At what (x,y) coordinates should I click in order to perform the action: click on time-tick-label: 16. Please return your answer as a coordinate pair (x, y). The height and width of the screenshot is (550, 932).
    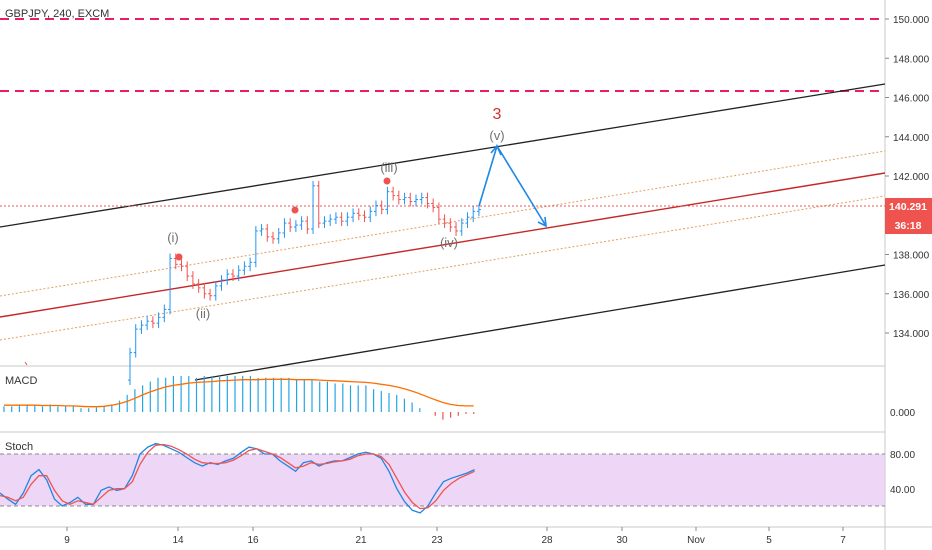
    Looking at the image, I should click on (253, 540).